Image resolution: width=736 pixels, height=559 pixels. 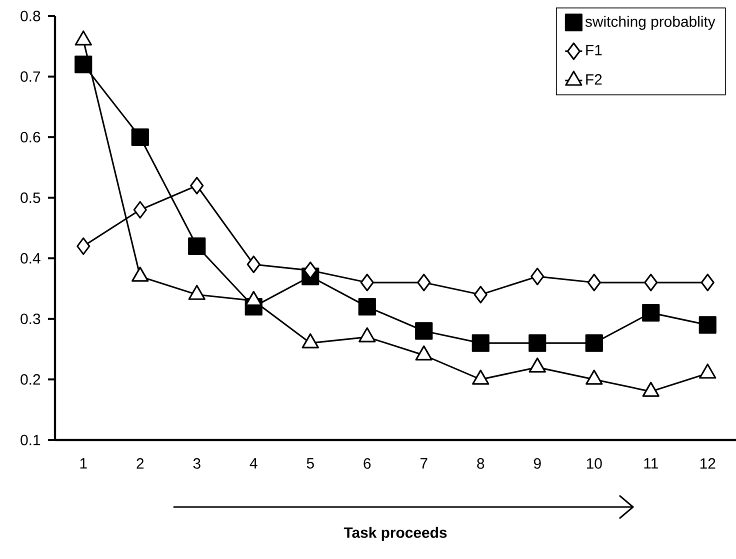 I want to click on x-tick-label: 6, so click(x=367, y=463).